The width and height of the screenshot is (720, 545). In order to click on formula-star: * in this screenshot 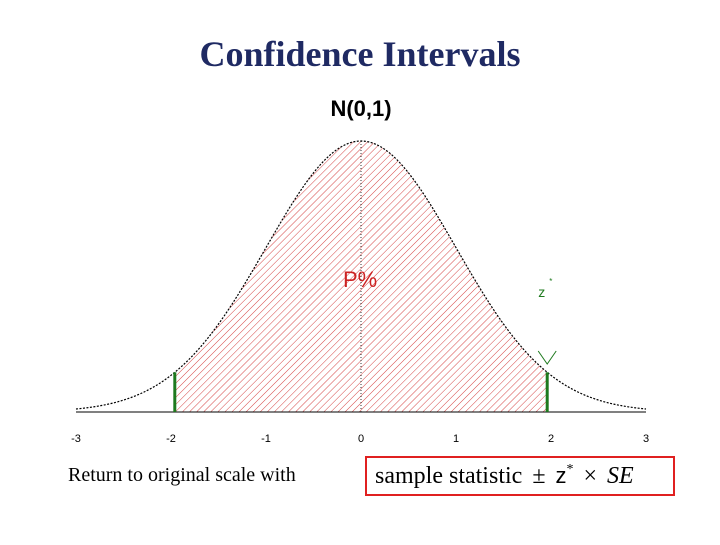, I will do `click(570, 469)`.